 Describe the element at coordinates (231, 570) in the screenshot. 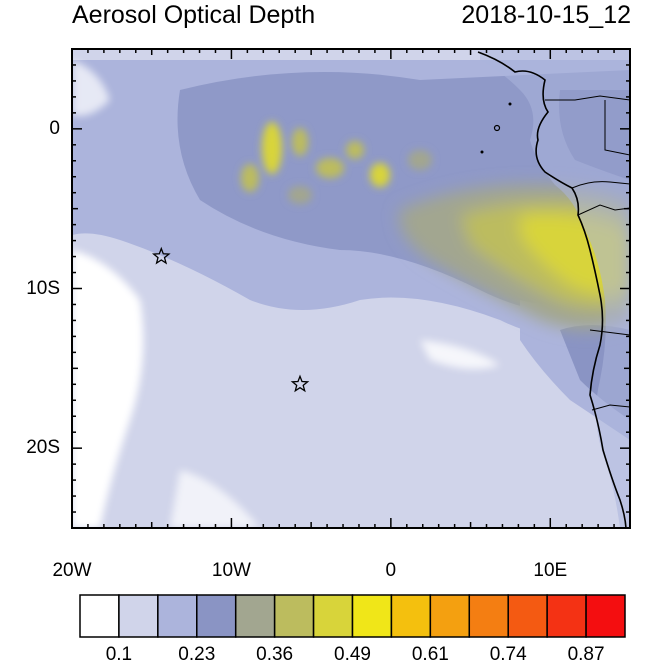

I see `lon-tick-label: 10W` at that location.